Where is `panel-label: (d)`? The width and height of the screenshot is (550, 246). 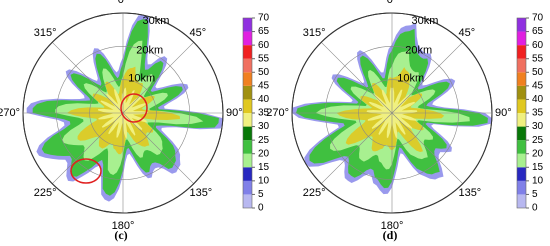
panel-label: (d) is located at coordinates (390, 235).